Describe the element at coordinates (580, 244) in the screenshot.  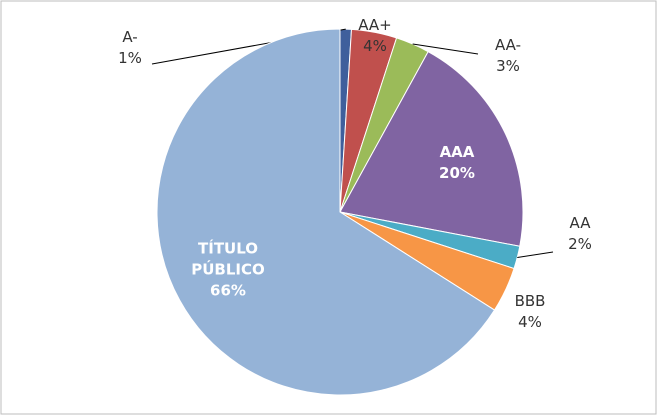
I see `value-label: 2%` at that location.